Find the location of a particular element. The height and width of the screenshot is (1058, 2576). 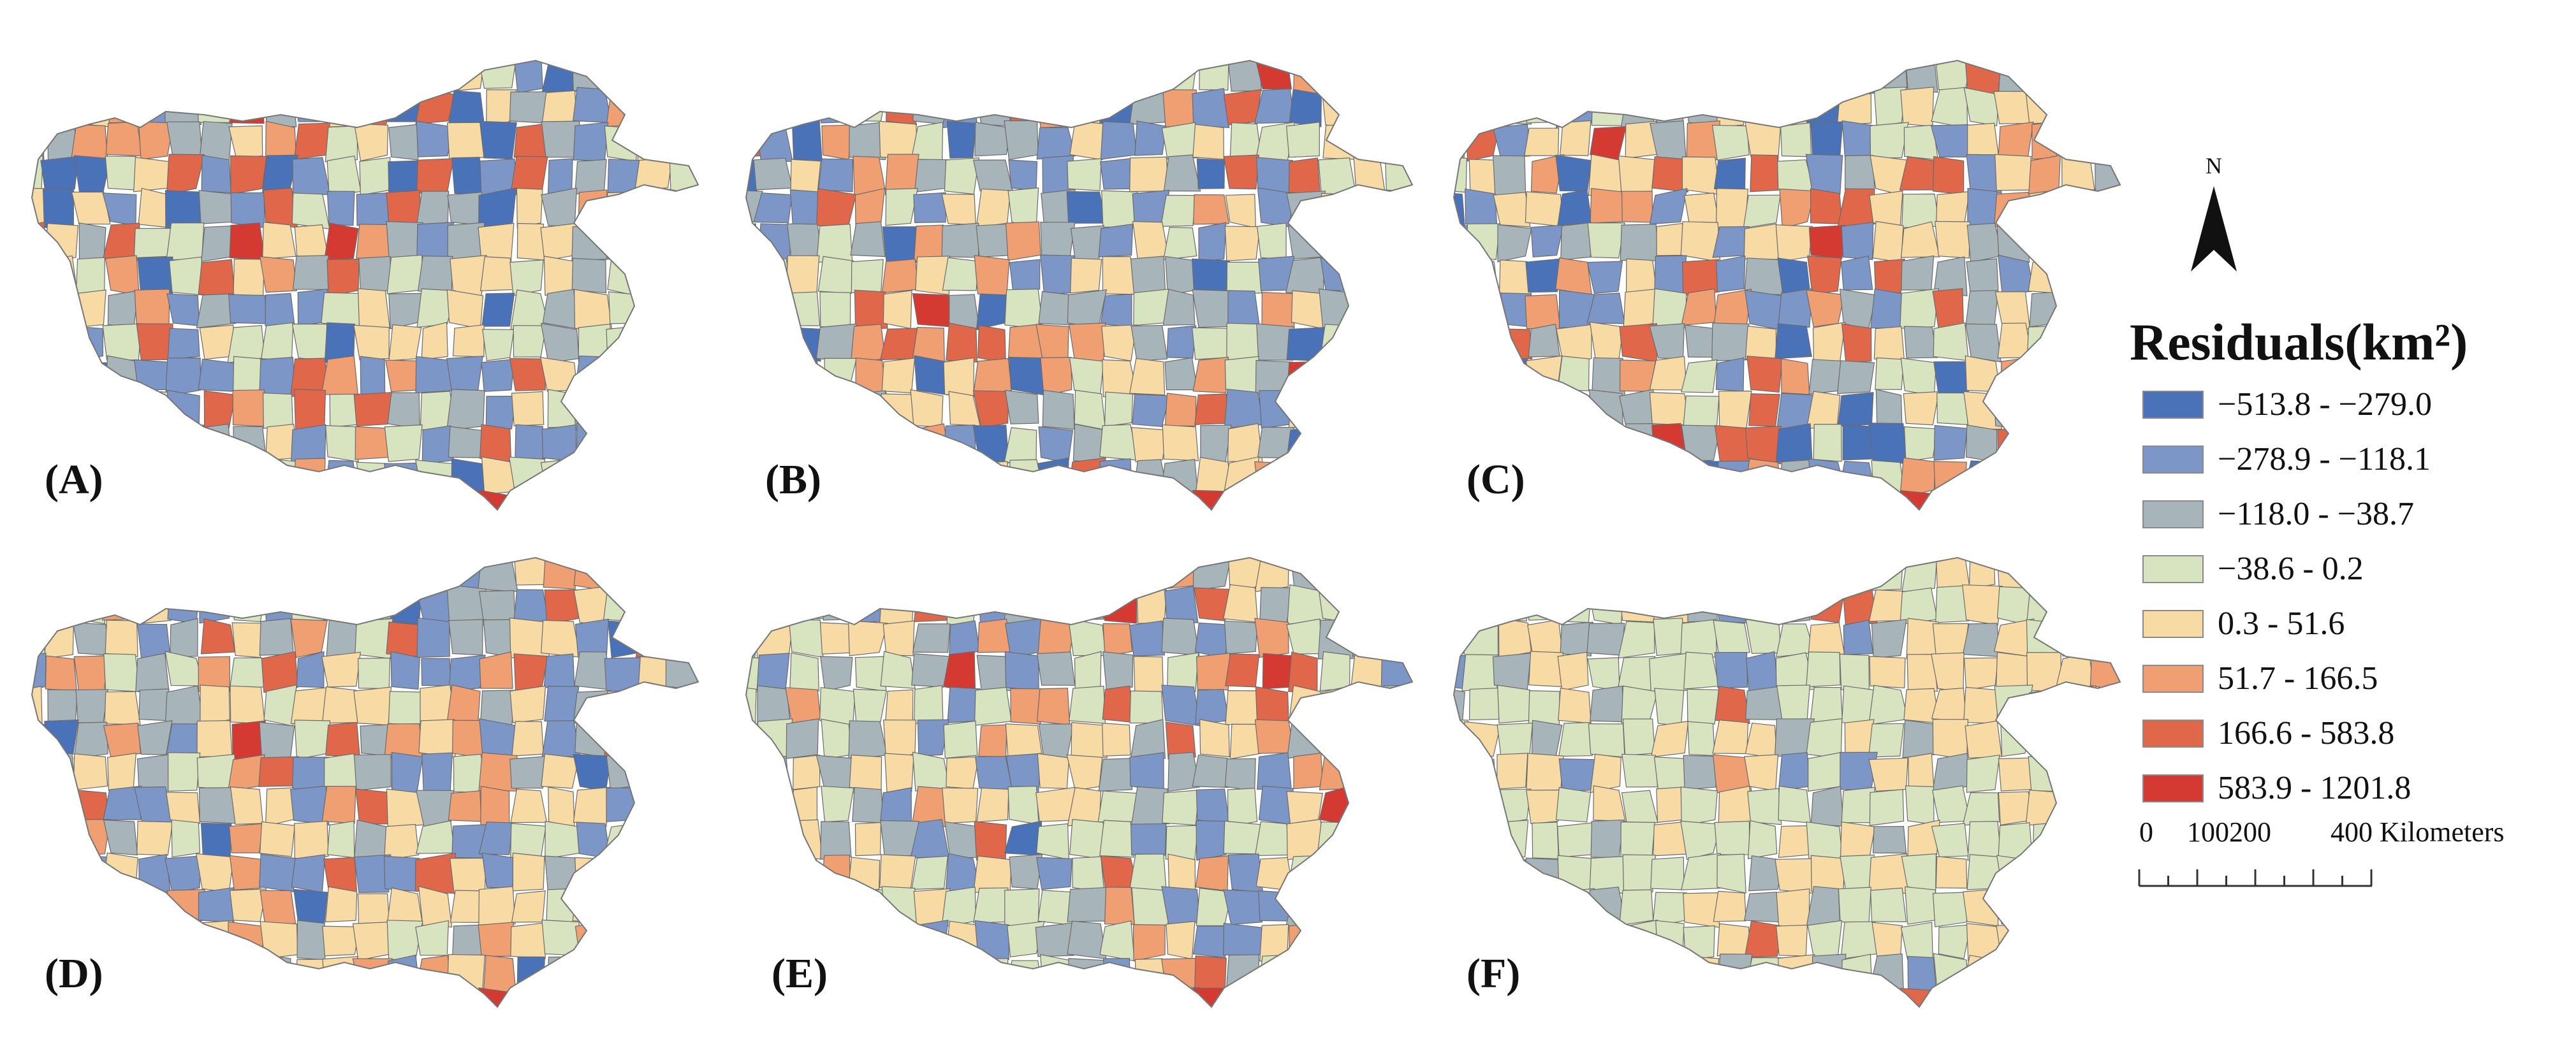

study-area-boundary is located at coordinates (1079, 285).